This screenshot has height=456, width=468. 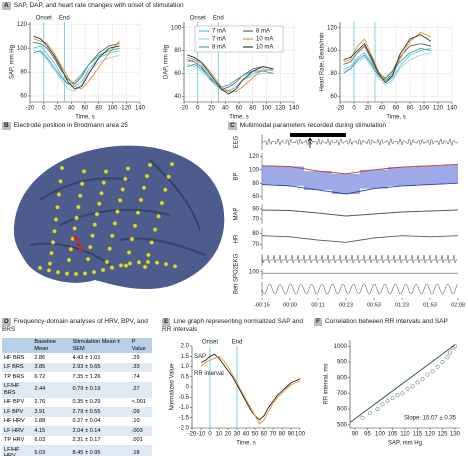 What do you see at coordinates (237, 289) in the screenshot?
I see `channel-label: Belt` at bounding box center [237, 289].